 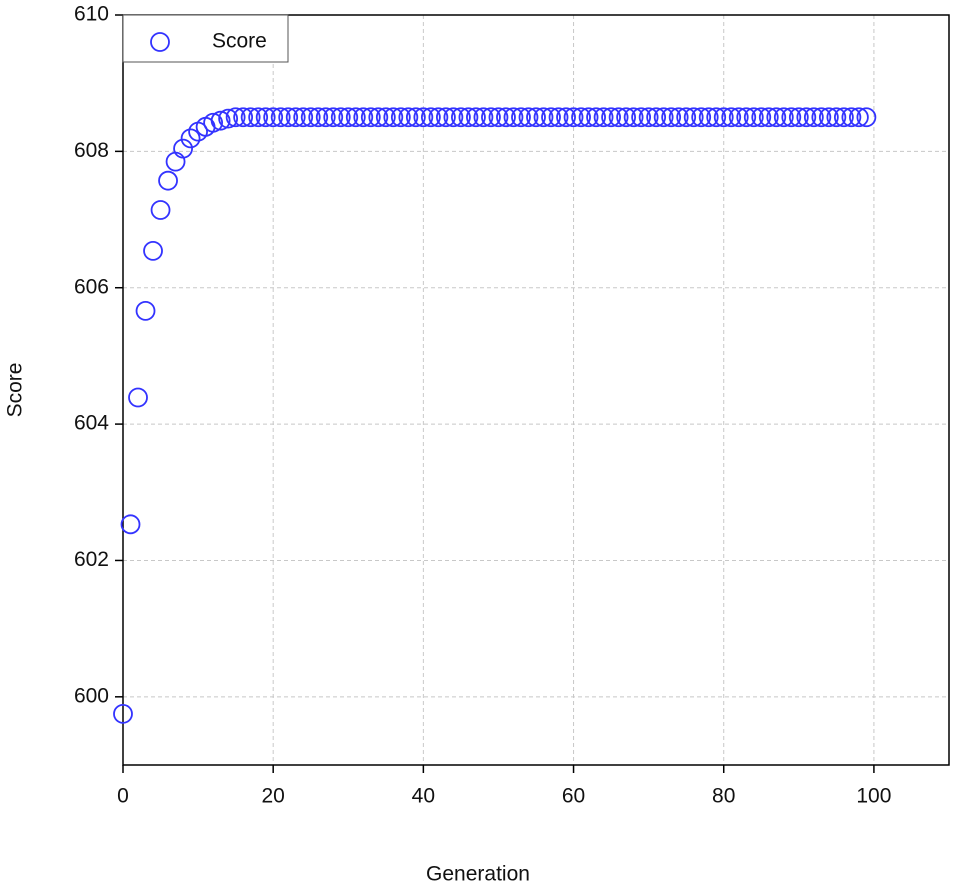 What do you see at coordinates (239, 41) in the screenshot?
I see `legend-label: Score` at bounding box center [239, 41].